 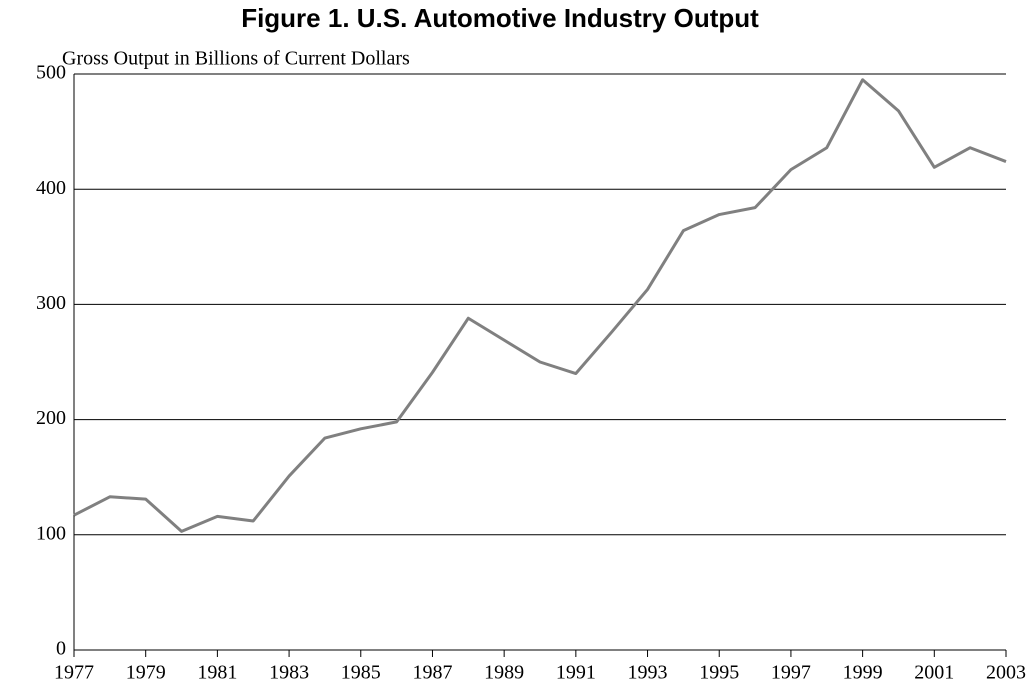 I want to click on x-tick-label: 1995, so click(x=719, y=673).